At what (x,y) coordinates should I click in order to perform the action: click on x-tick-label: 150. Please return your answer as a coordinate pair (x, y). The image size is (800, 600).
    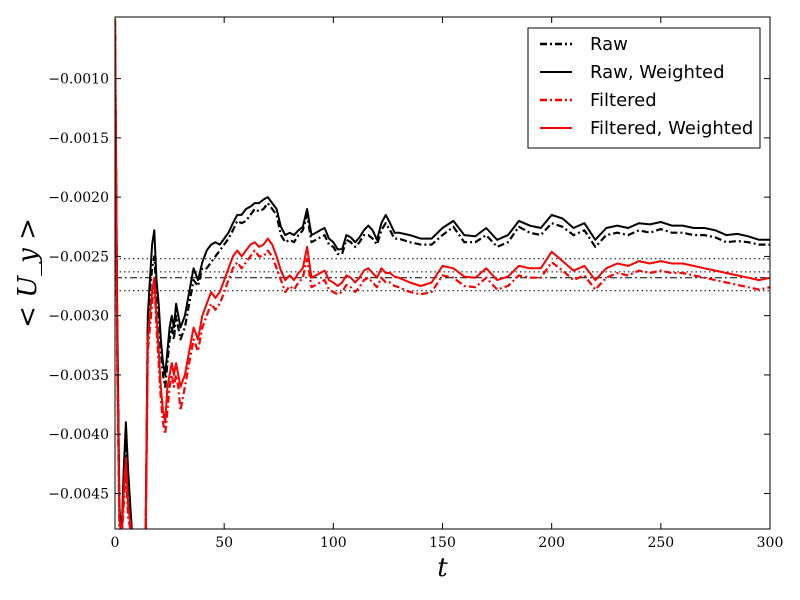
    Looking at the image, I should click on (442, 543).